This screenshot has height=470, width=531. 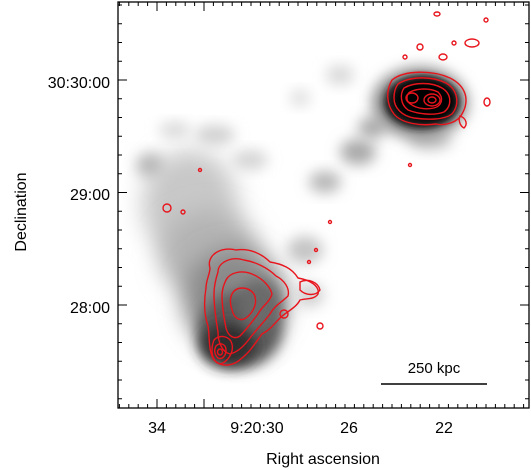 I want to click on north-contour-tail, so click(x=462, y=122).